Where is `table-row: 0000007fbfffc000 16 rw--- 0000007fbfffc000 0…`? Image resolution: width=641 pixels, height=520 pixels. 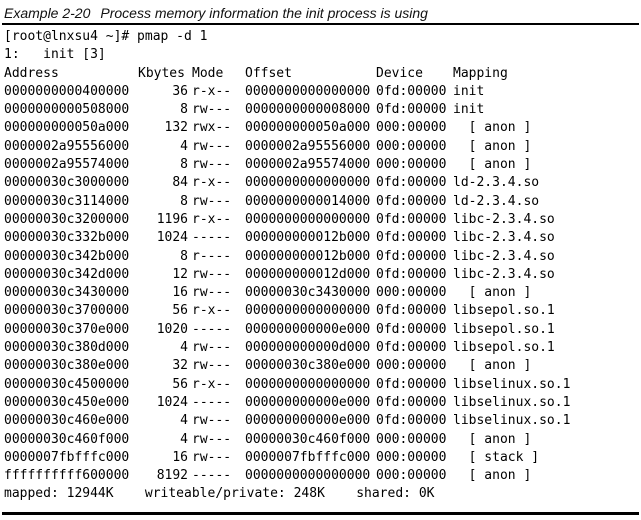
table-row: 0000007fbfffc000 16 rw--- 0000007fbfffc000 0… is located at coordinates (320, 458).